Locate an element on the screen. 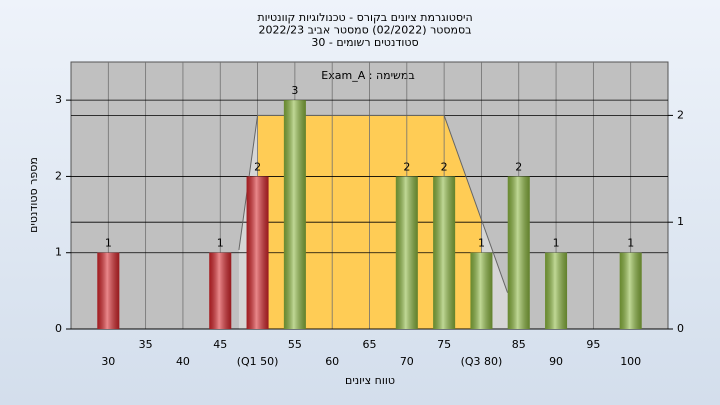 This screenshot has width=720, height=405. y-tick-label: 3 is located at coordinates (58, 99).